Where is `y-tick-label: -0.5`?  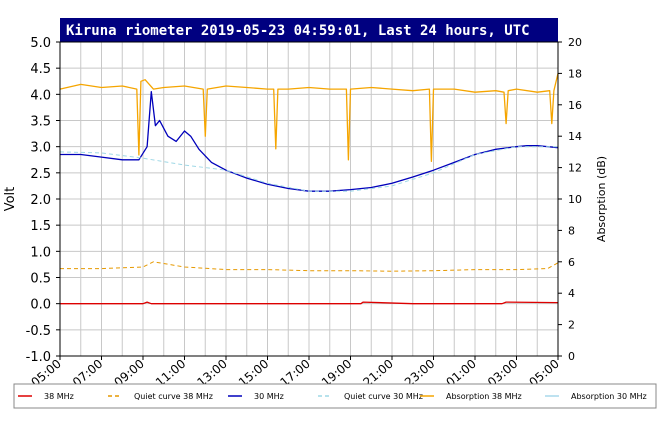
y-tick-label: -0.5 is located at coordinates (38, 331).